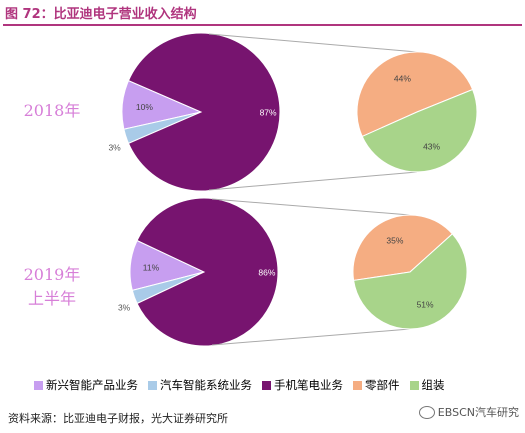 Image resolution: width=525 pixels, height=433 pixels. Describe the element at coordinates (433, 385) in the screenshot. I see `legend-label: 组装` at that location.